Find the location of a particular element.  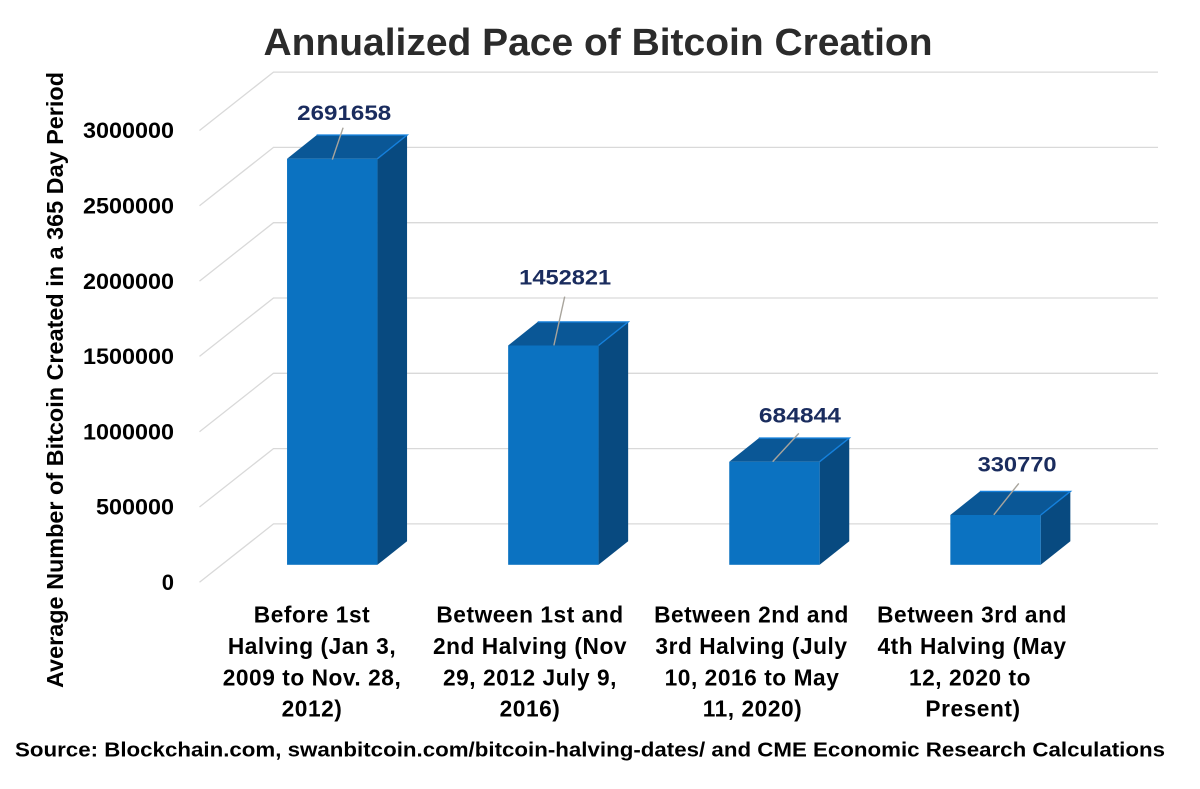

svg-text: 10, 2016 to May is located at coordinates (752, 677).